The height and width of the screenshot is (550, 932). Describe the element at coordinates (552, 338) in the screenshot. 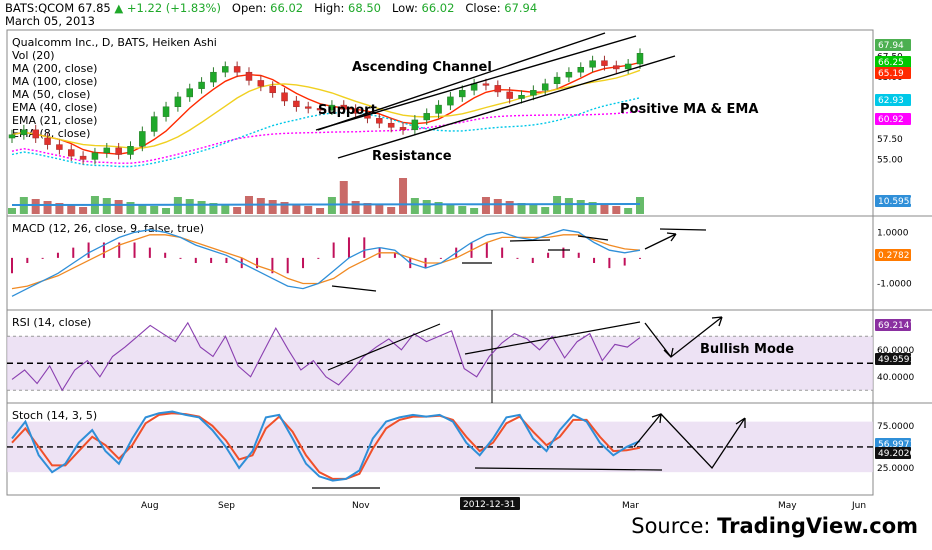

I see `rsi-trend-line` at that location.